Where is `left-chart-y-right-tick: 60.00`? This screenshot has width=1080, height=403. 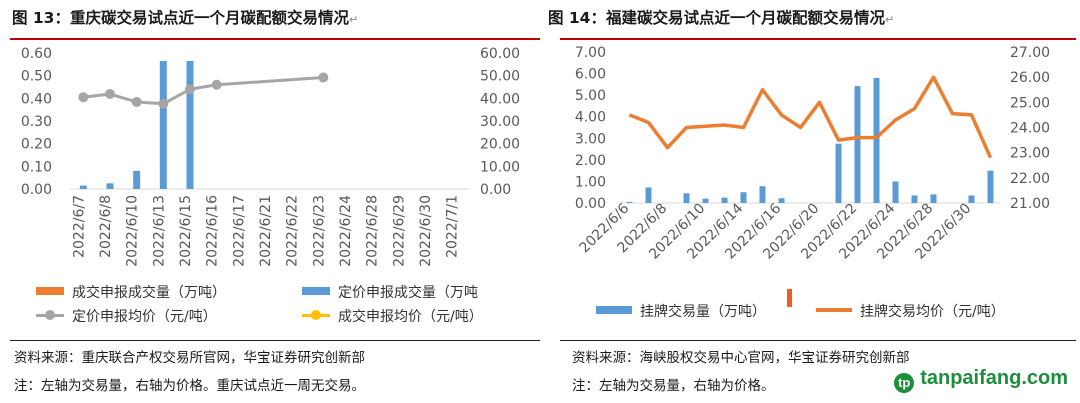 left-chart-y-right-tick: 60.00 is located at coordinates (500, 54).